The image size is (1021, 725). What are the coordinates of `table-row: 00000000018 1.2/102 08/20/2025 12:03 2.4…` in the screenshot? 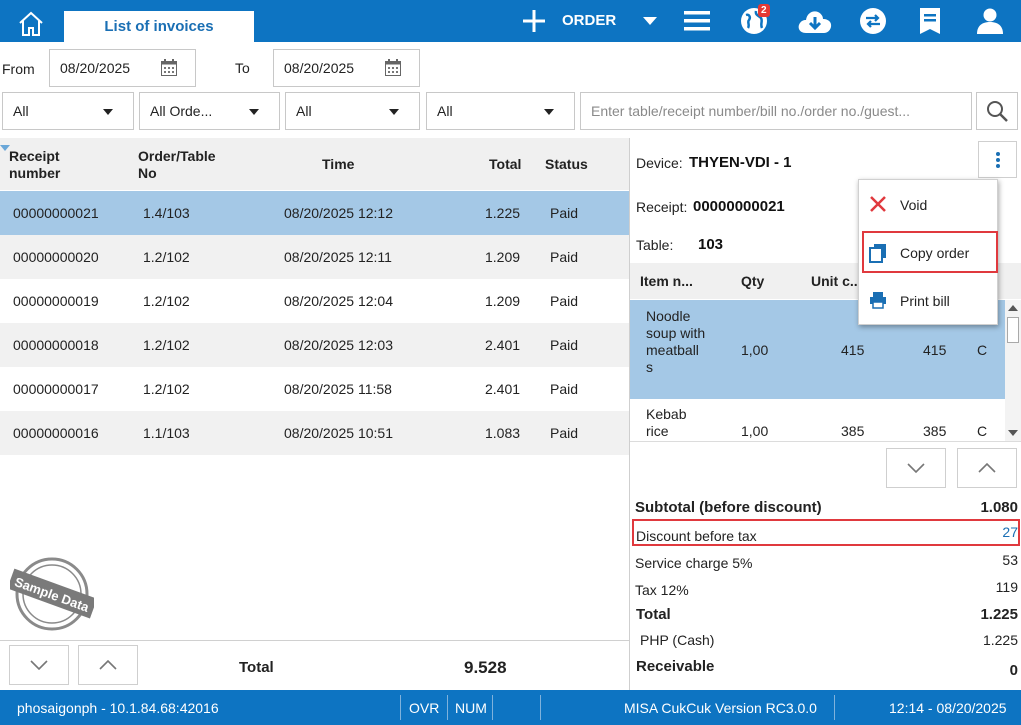 It's located at (314, 345).